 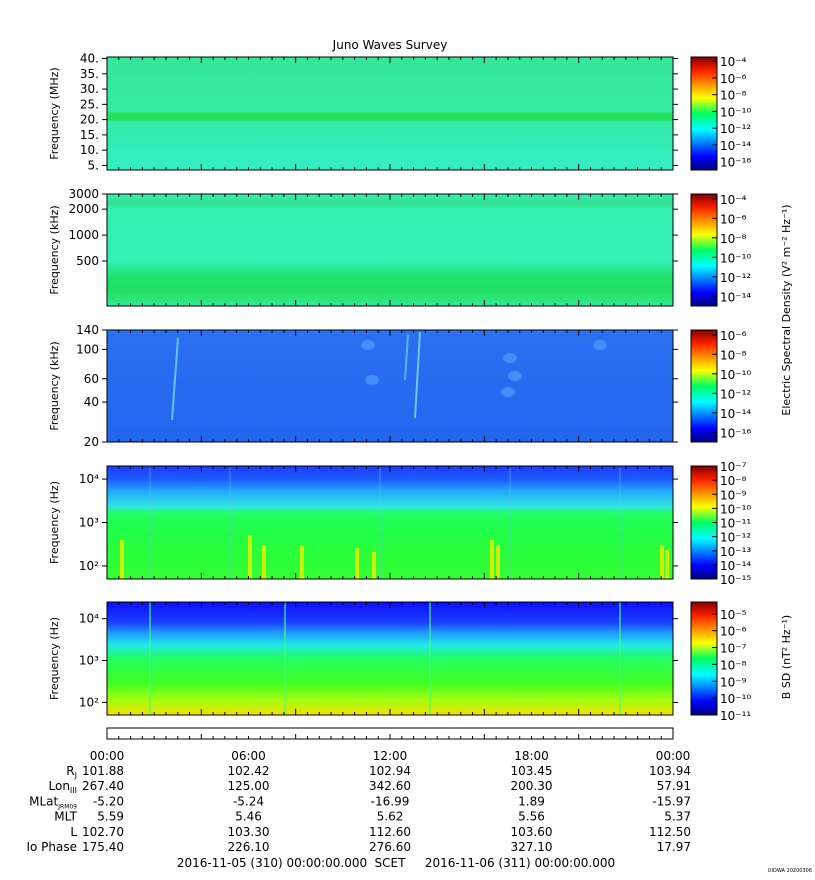 What do you see at coordinates (786, 657) in the screenshot?
I see `magnetic-colorbar-label: B SD (nT² Hz⁻¹)` at bounding box center [786, 657].